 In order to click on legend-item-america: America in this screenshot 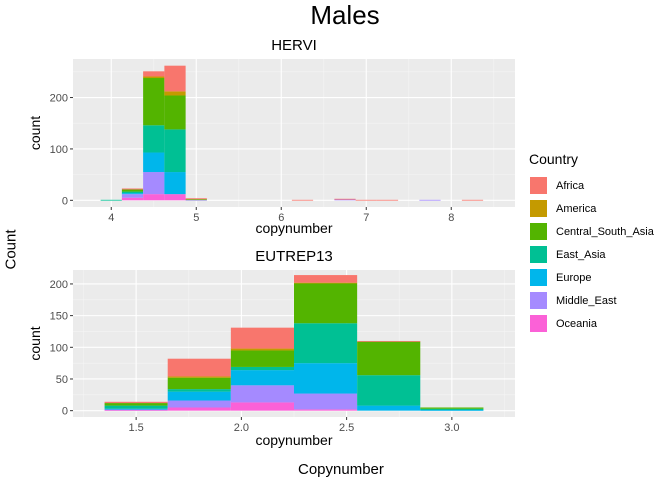, I will do `click(591, 208)`.